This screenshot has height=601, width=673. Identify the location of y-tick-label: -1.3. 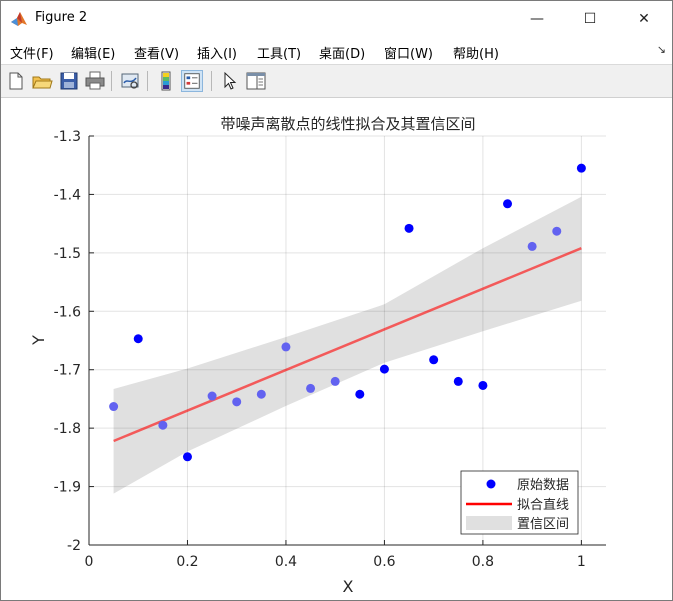
(67, 137).